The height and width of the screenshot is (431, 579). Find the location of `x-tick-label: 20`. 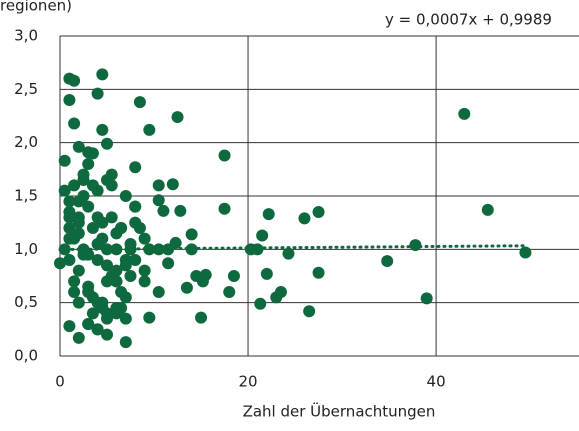

x-tick-label: 20 is located at coordinates (247, 382).